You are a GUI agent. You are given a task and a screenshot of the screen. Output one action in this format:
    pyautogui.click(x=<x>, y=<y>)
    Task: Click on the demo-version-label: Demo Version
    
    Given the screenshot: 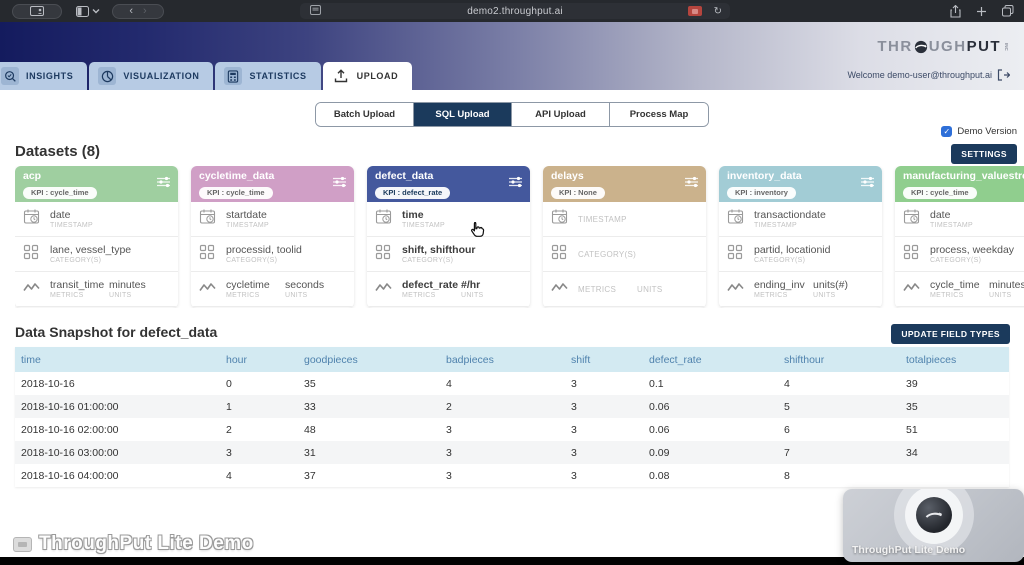 What is the action you would take?
    pyautogui.click(x=987, y=131)
    